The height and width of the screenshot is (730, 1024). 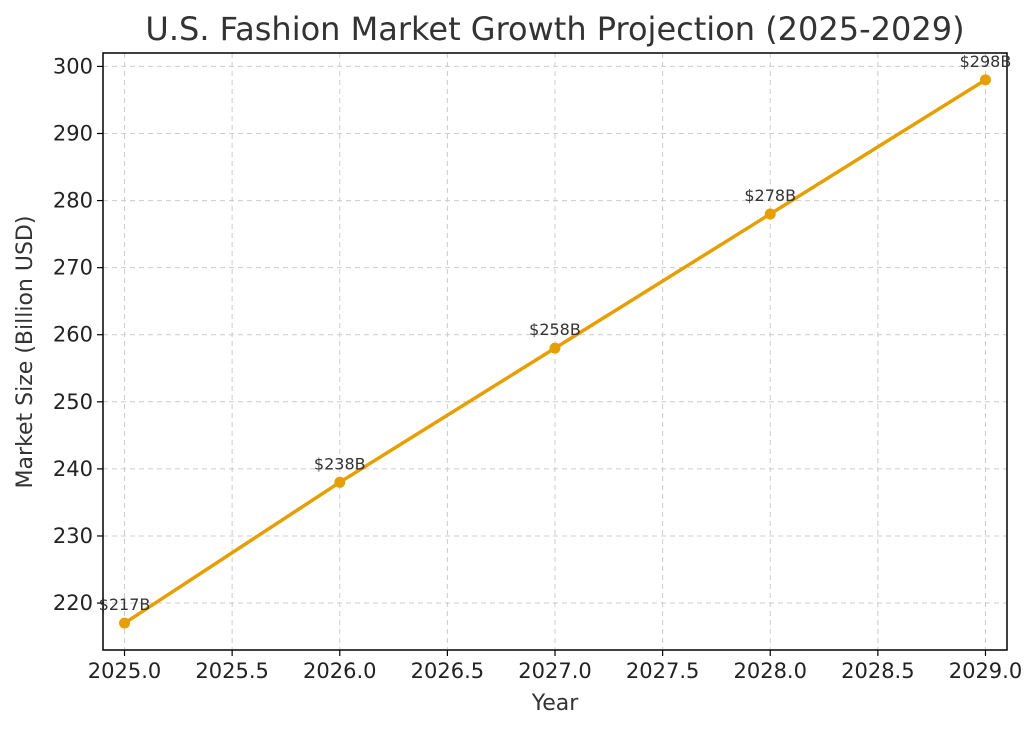 I want to click on x-tick-label: 2025.0, so click(x=124, y=671).